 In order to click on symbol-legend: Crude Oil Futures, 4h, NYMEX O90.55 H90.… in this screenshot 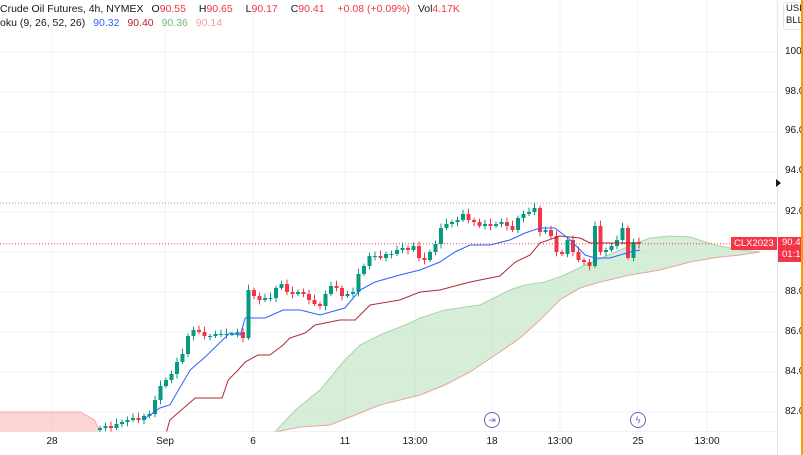, I will do `click(230, 9)`.